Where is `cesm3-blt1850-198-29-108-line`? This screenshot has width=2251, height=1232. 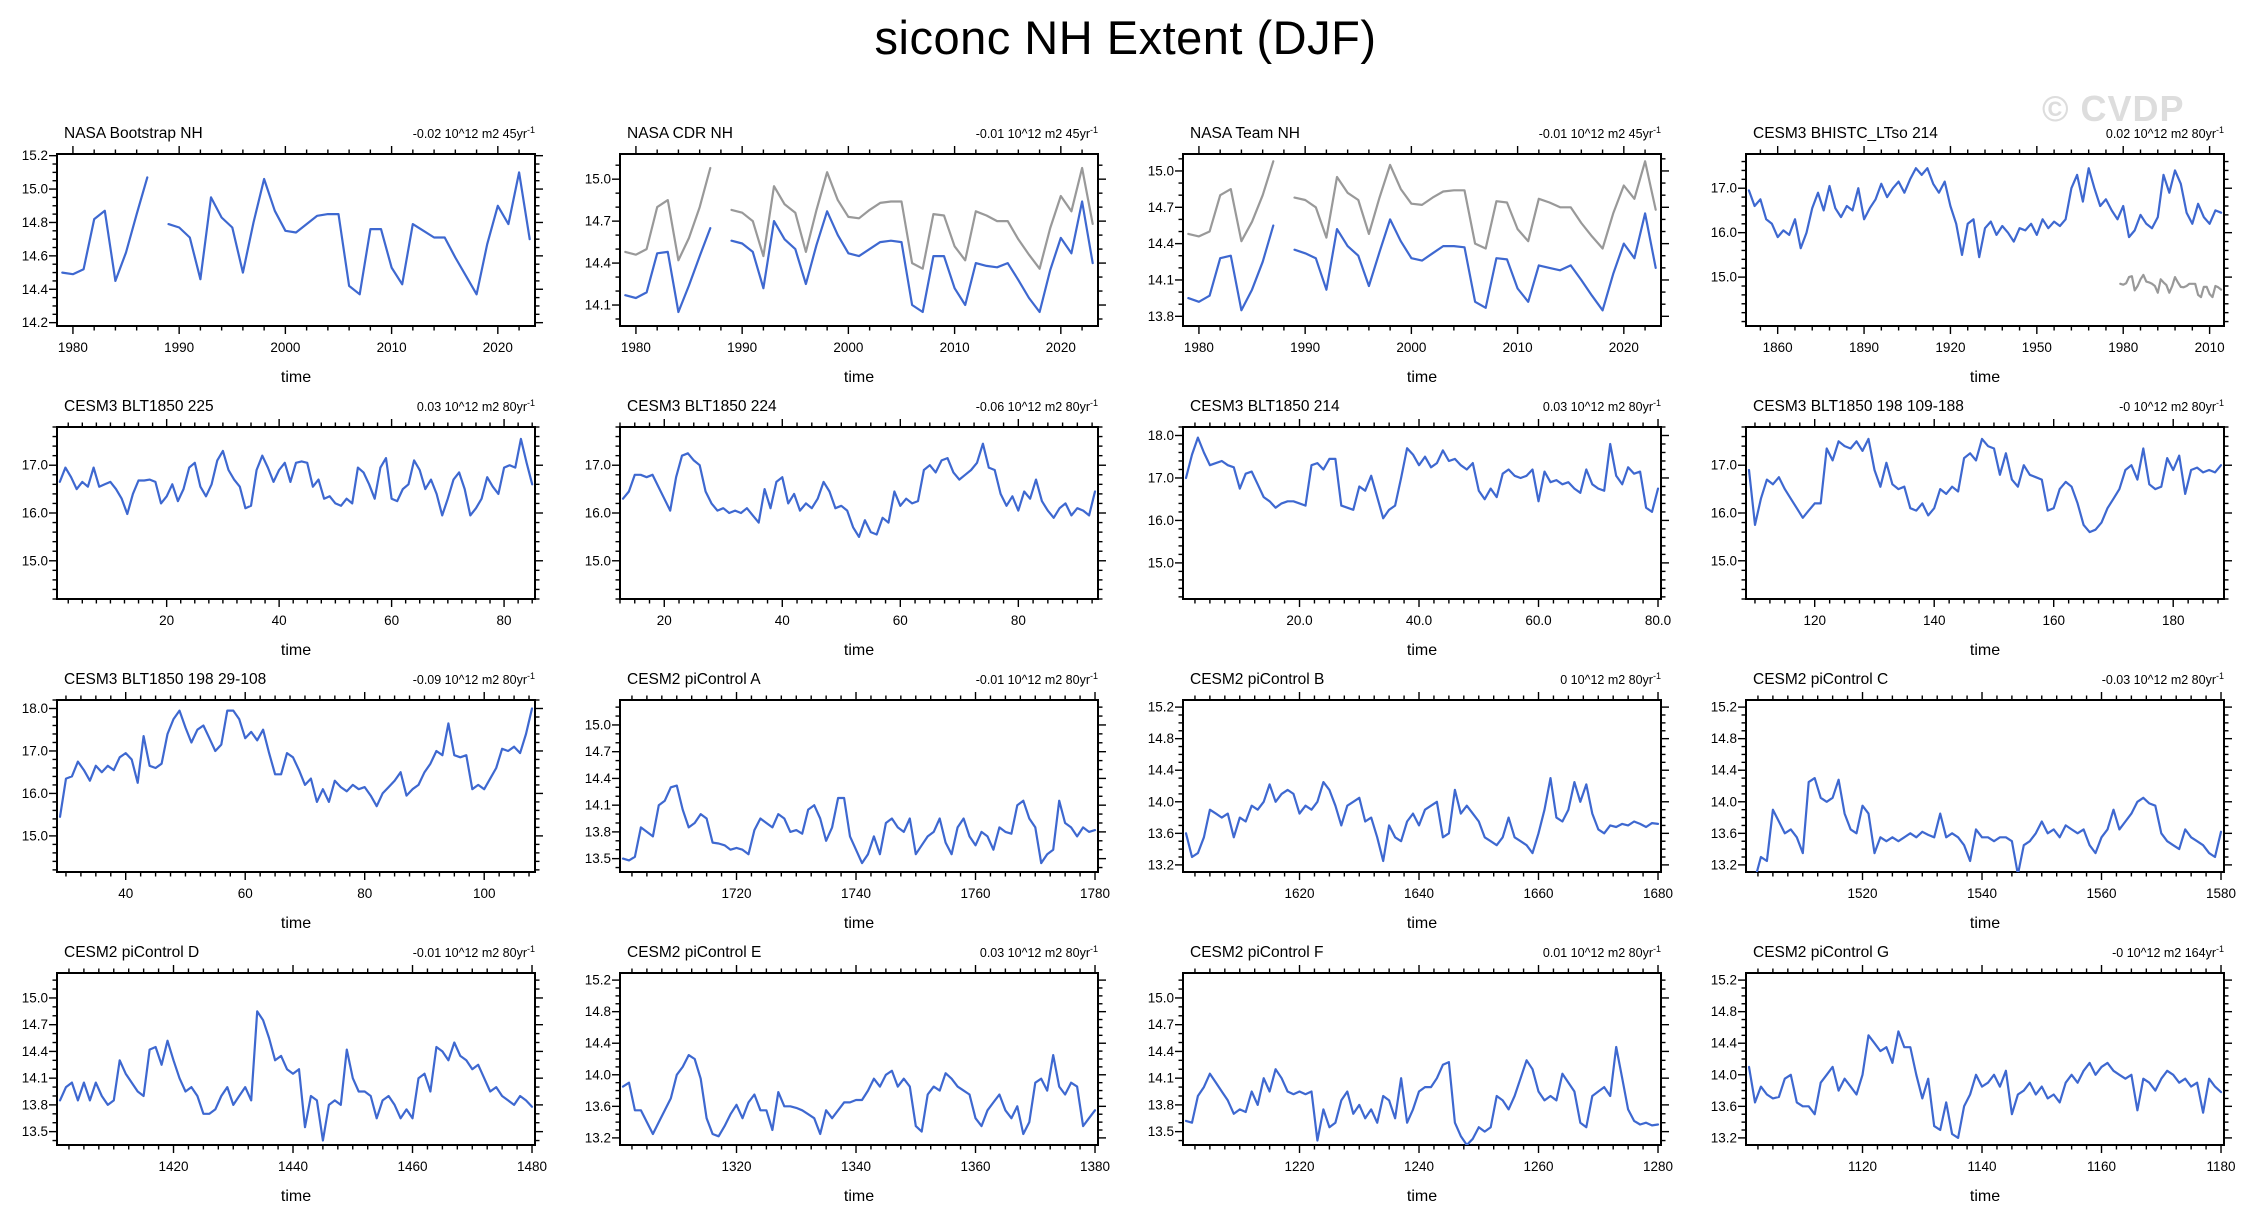 cesm3-blt1850-198-29-108-line is located at coordinates (296, 762).